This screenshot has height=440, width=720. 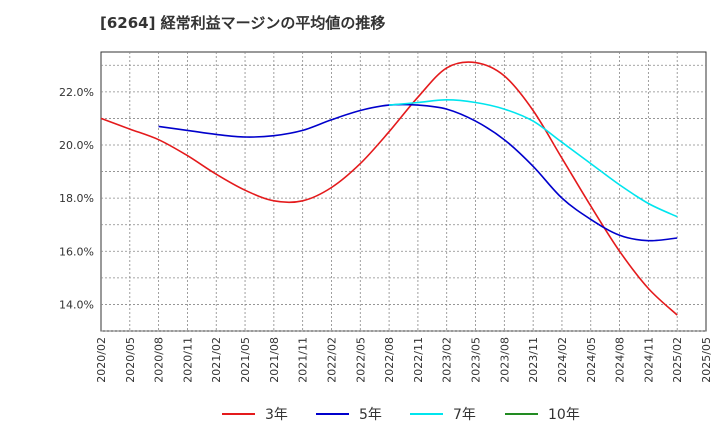 What do you see at coordinates (706, 360) in the screenshot?
I see `x-tick-label: 2025/05` at bounding box center [706, 360].